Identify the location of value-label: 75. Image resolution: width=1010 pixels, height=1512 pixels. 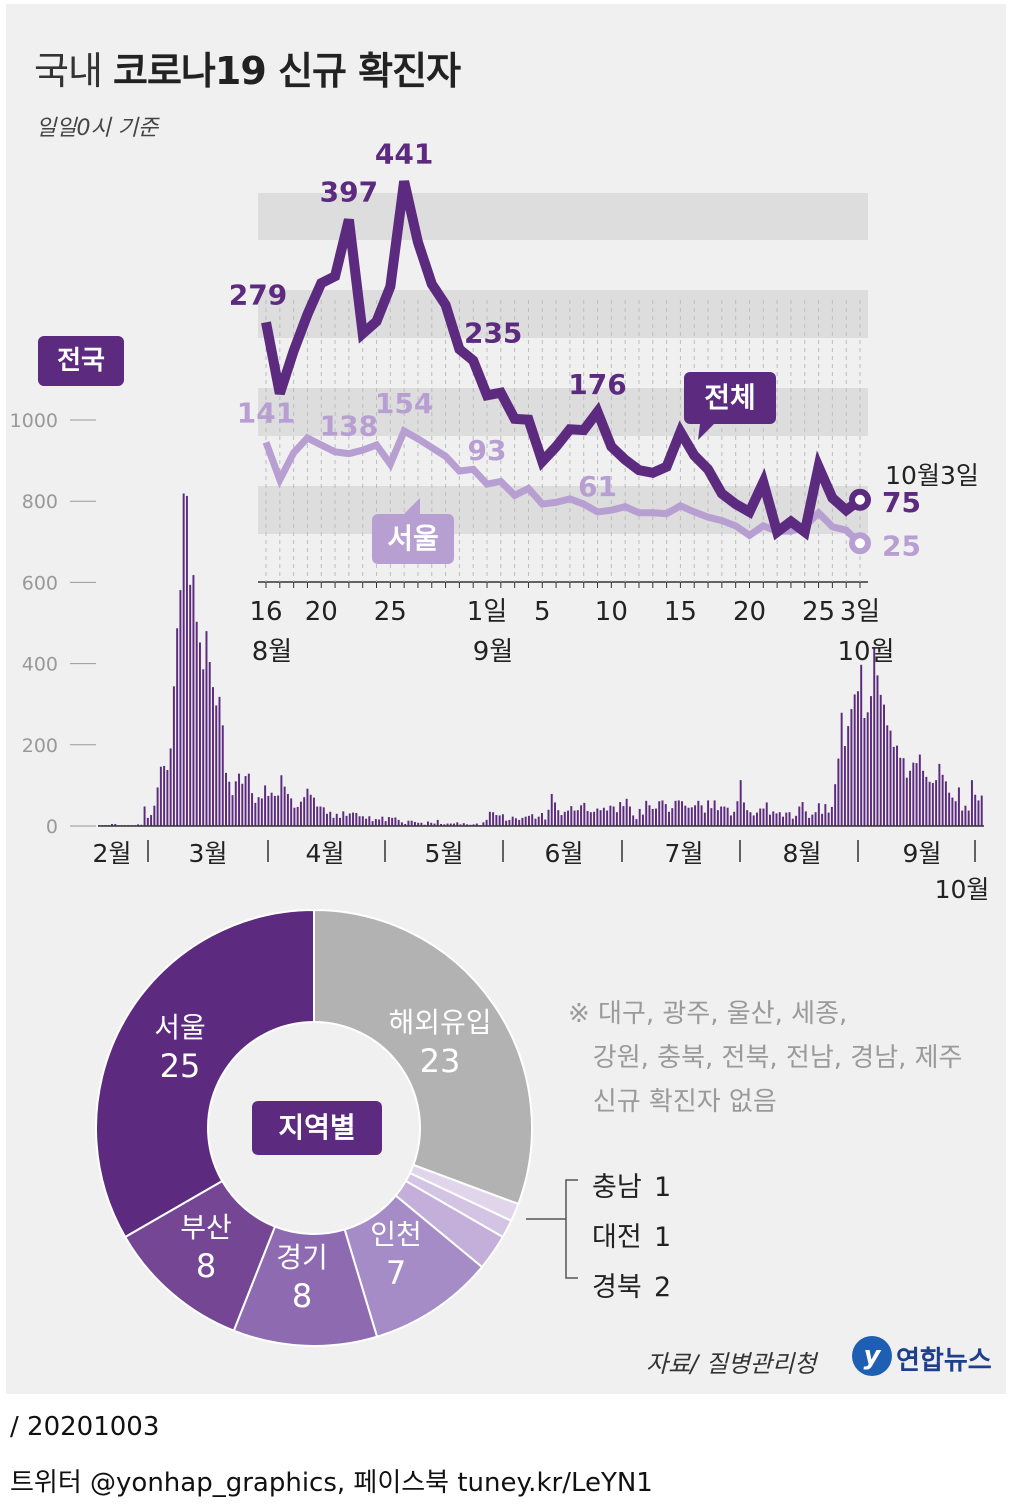
(901, 502).